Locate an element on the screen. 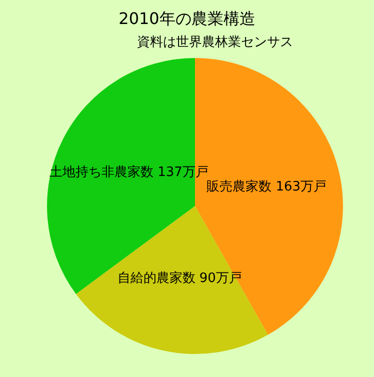  chart-title: 2010年の農業構造 is located at coordinates (187, 18).